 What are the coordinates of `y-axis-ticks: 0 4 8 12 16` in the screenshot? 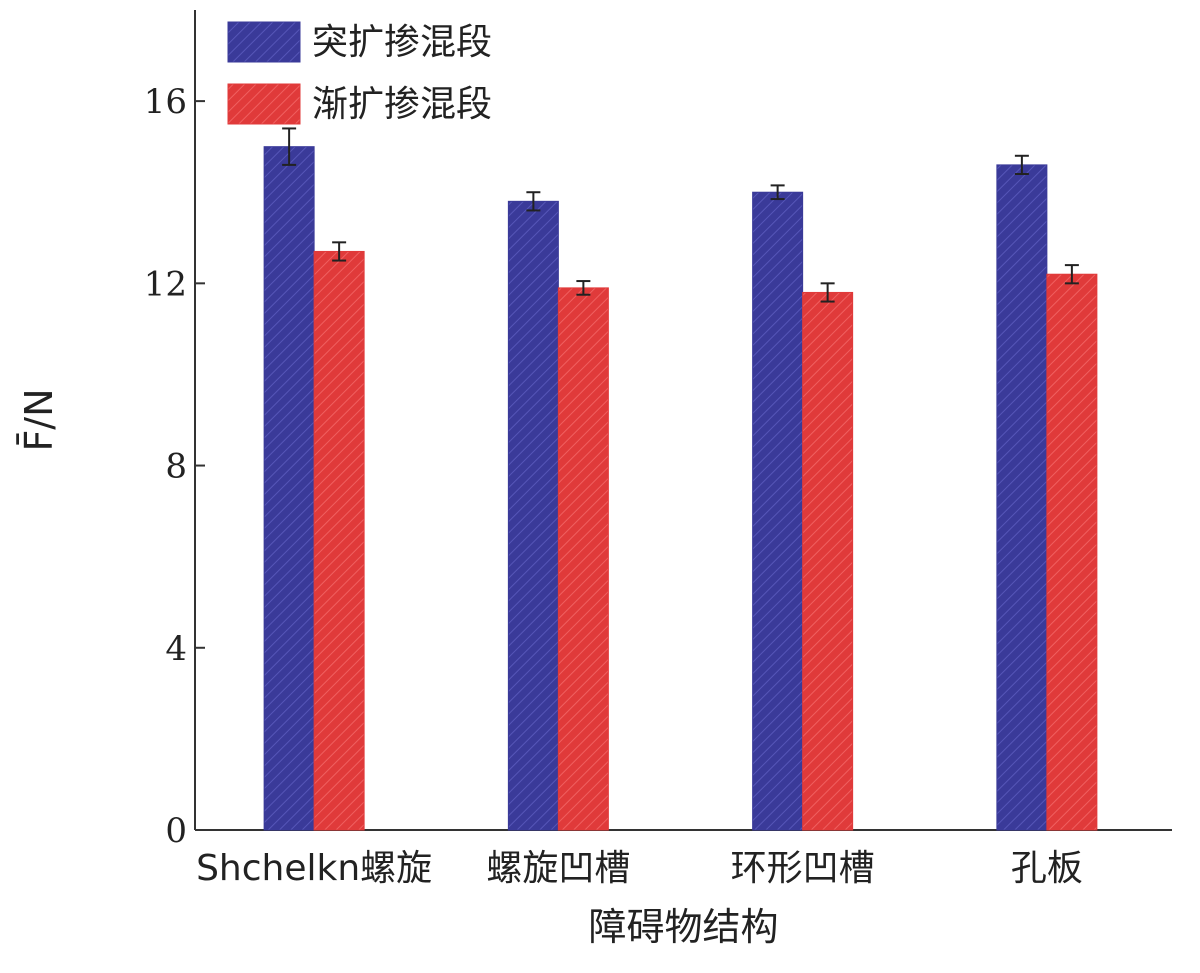 It's located at (174, 466).